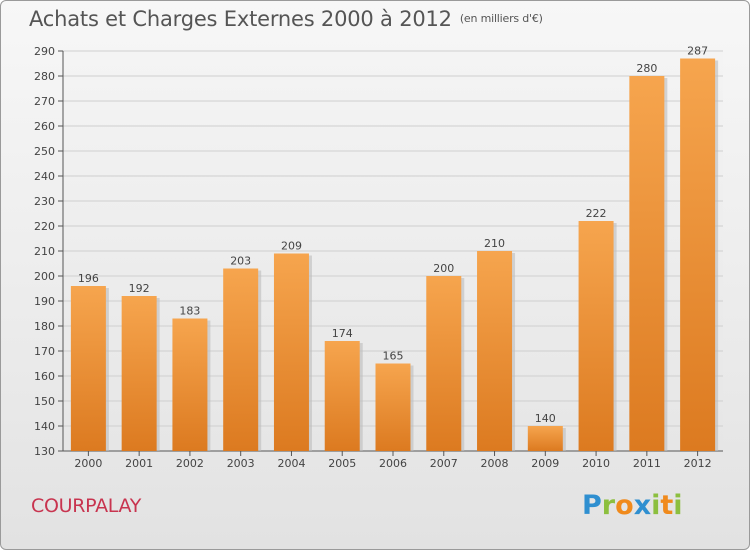 The image size is (750, 550). I want to click on logo-letter: t, so click(667, 505).